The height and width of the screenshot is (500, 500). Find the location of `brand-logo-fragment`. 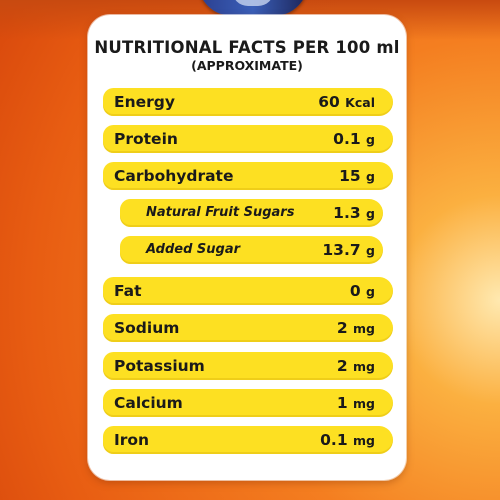

brand-logo-fragment is located at coordinates (253, 8).